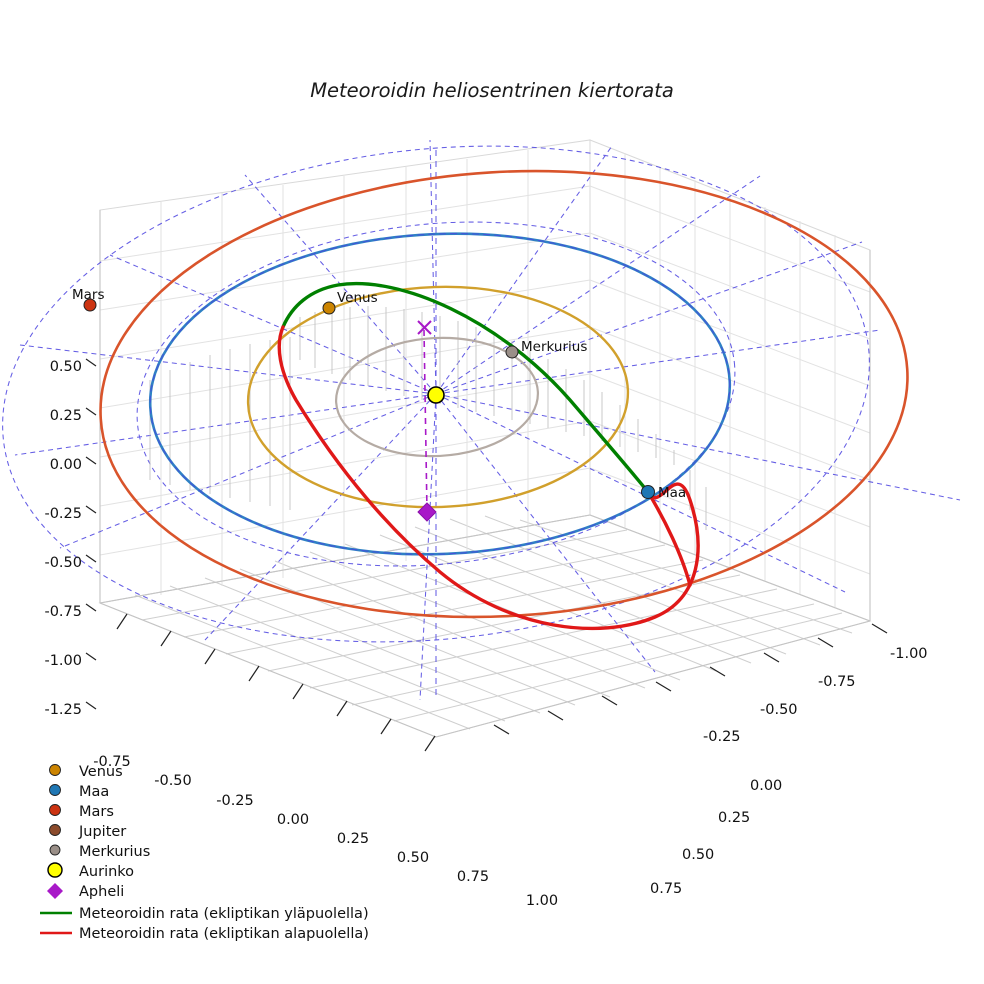 The width and height of the screenshot is (984, 984). What do you see at coordinates (55, 810) in the screenshot?
I see `legend-marker-mars` at bounding box center [55, 810].